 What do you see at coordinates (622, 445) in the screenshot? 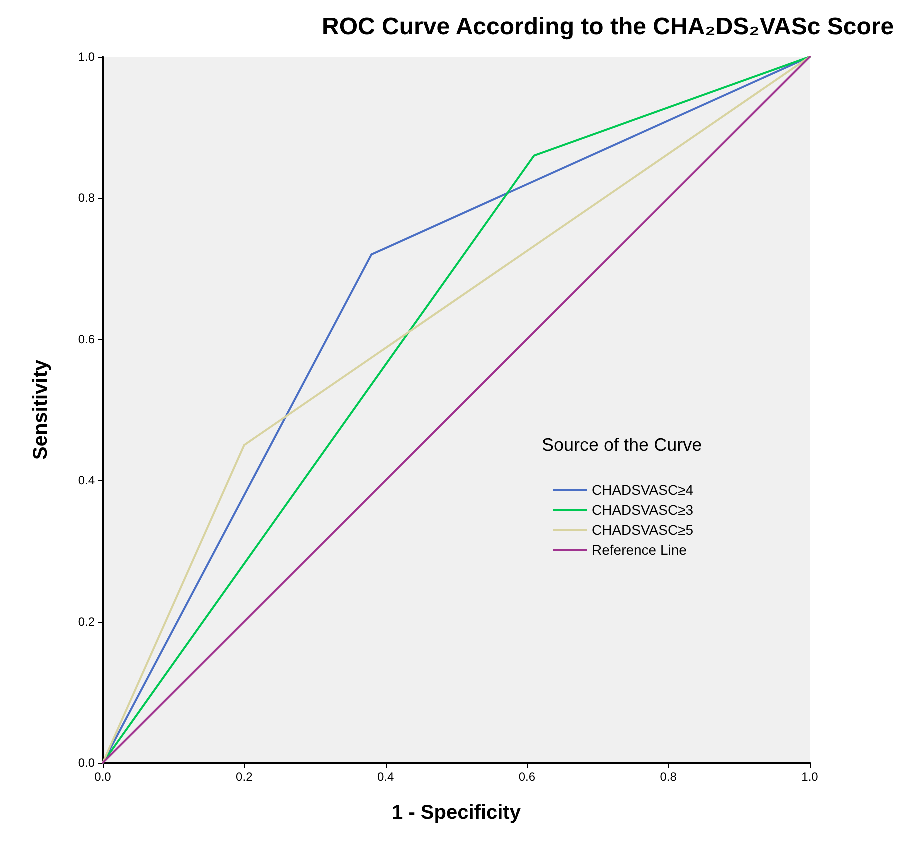
I see `legend-title: Source of the Curve` at bounding box center [622, 445].